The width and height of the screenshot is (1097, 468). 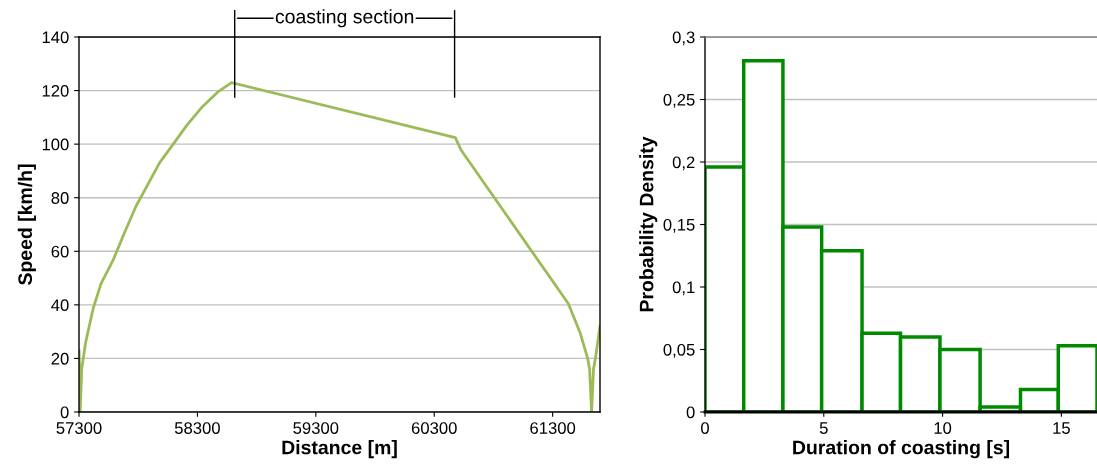 What do you see at coordinates (316, 428) in the screenshot?
I see `x-tick-label: 59300` at bounding box center [316, 428].